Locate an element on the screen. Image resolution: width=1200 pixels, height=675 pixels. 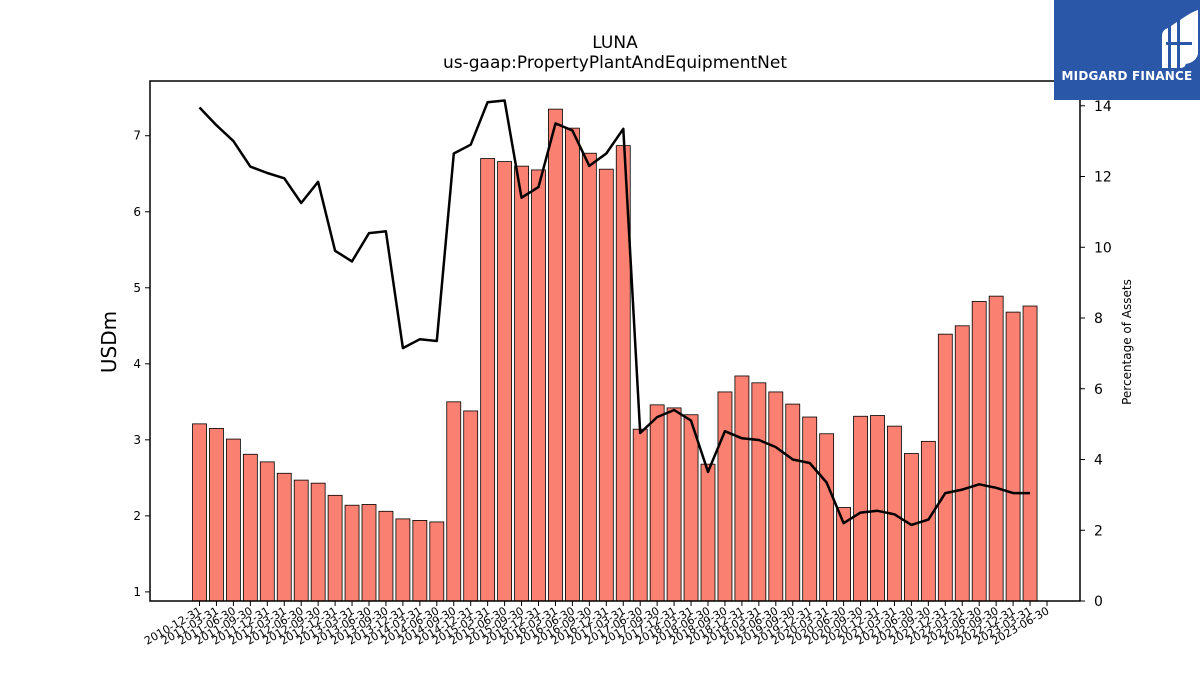
y-tick-label: 6 is located at coordinates (137, 212).